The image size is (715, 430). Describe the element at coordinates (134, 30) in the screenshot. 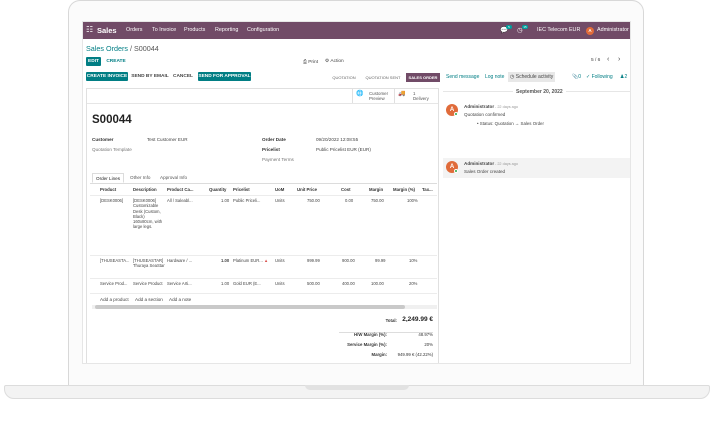

I see `menu-orders: Orders` at that location.